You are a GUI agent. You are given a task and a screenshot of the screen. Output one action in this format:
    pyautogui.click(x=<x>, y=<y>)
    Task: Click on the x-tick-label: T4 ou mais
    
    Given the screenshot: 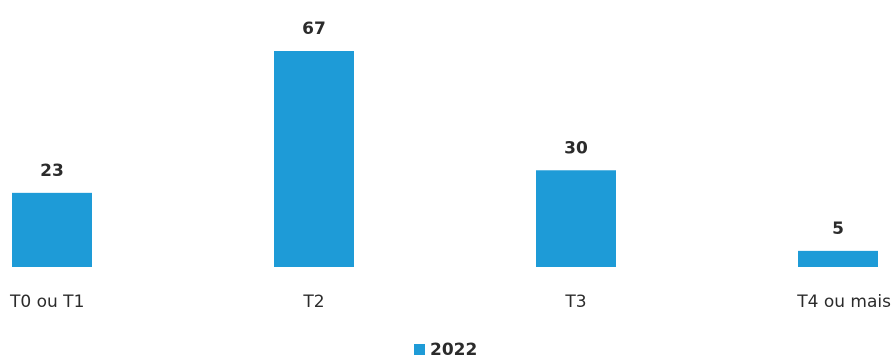 What is the action you would take?
    pyautogui.click(x=843, y=302)
    